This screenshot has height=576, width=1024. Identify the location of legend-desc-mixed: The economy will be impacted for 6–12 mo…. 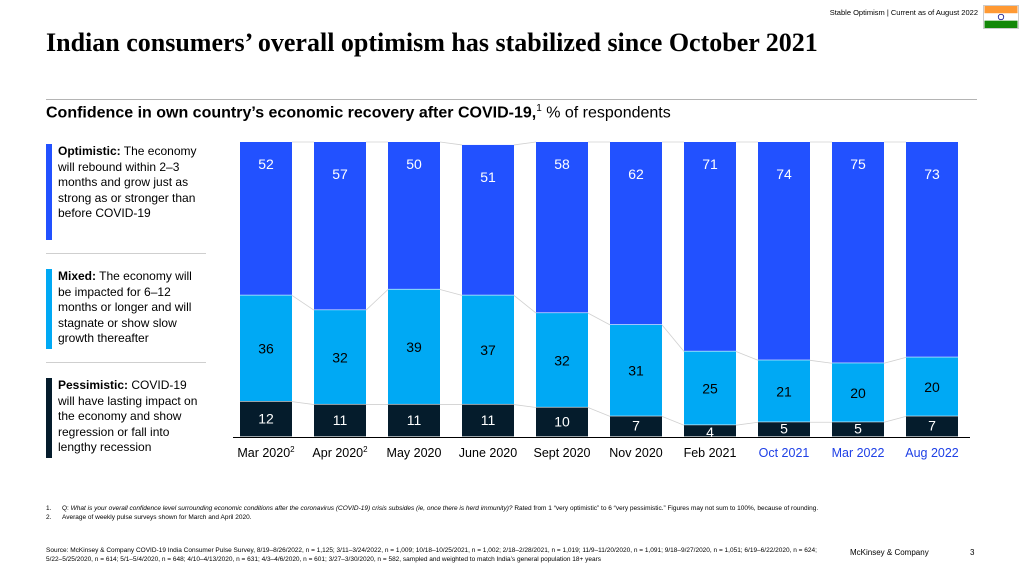
(125, 307).